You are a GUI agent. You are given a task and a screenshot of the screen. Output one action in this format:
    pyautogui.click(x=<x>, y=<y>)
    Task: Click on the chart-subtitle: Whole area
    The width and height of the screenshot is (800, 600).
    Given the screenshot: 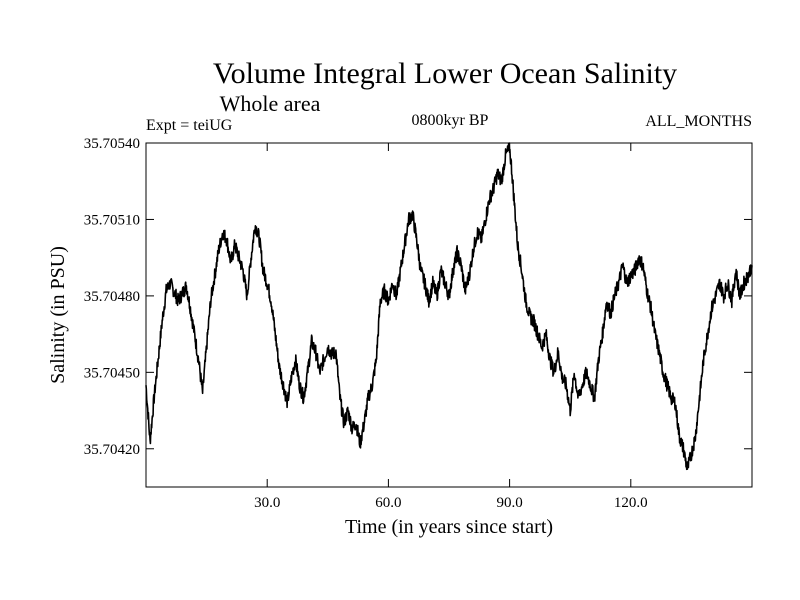 What is the action you would take?
    pyautogui.click(x=270, y=103)
    